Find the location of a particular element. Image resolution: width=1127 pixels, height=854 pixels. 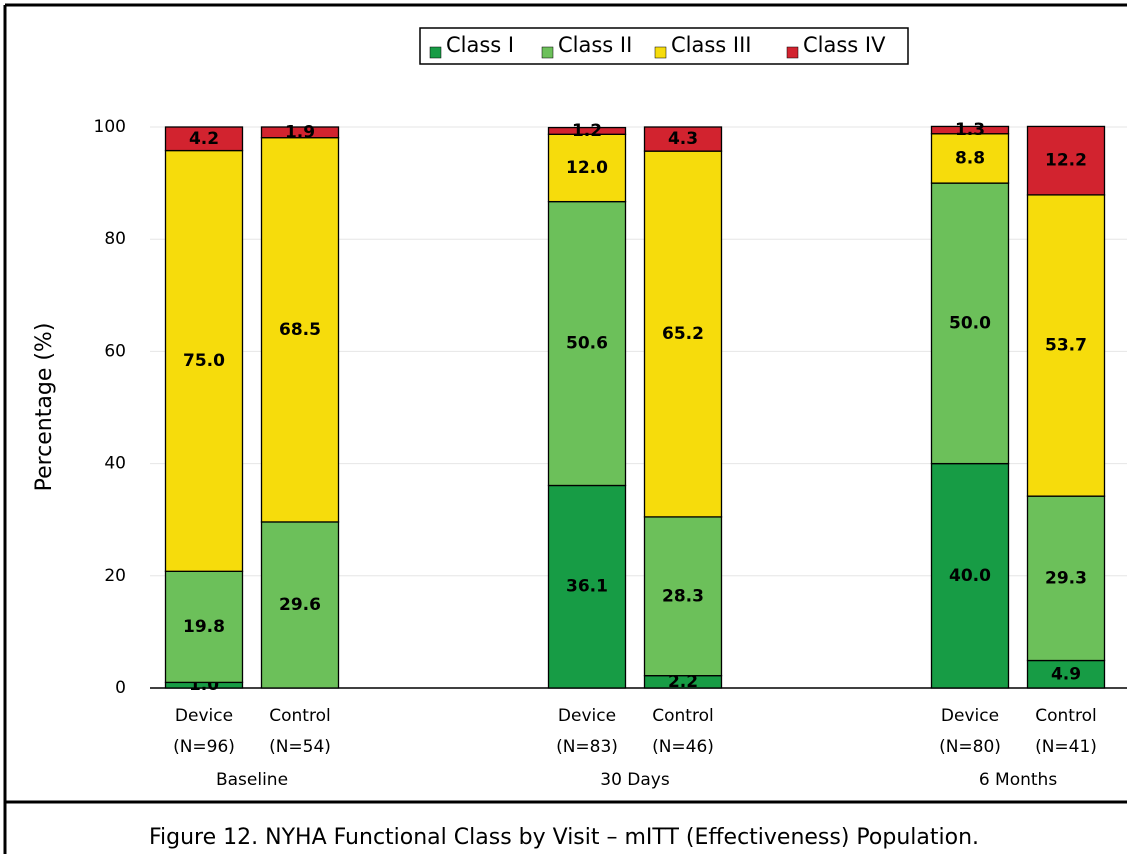

data-label: 1.9 is located at coordinates (300, 132).